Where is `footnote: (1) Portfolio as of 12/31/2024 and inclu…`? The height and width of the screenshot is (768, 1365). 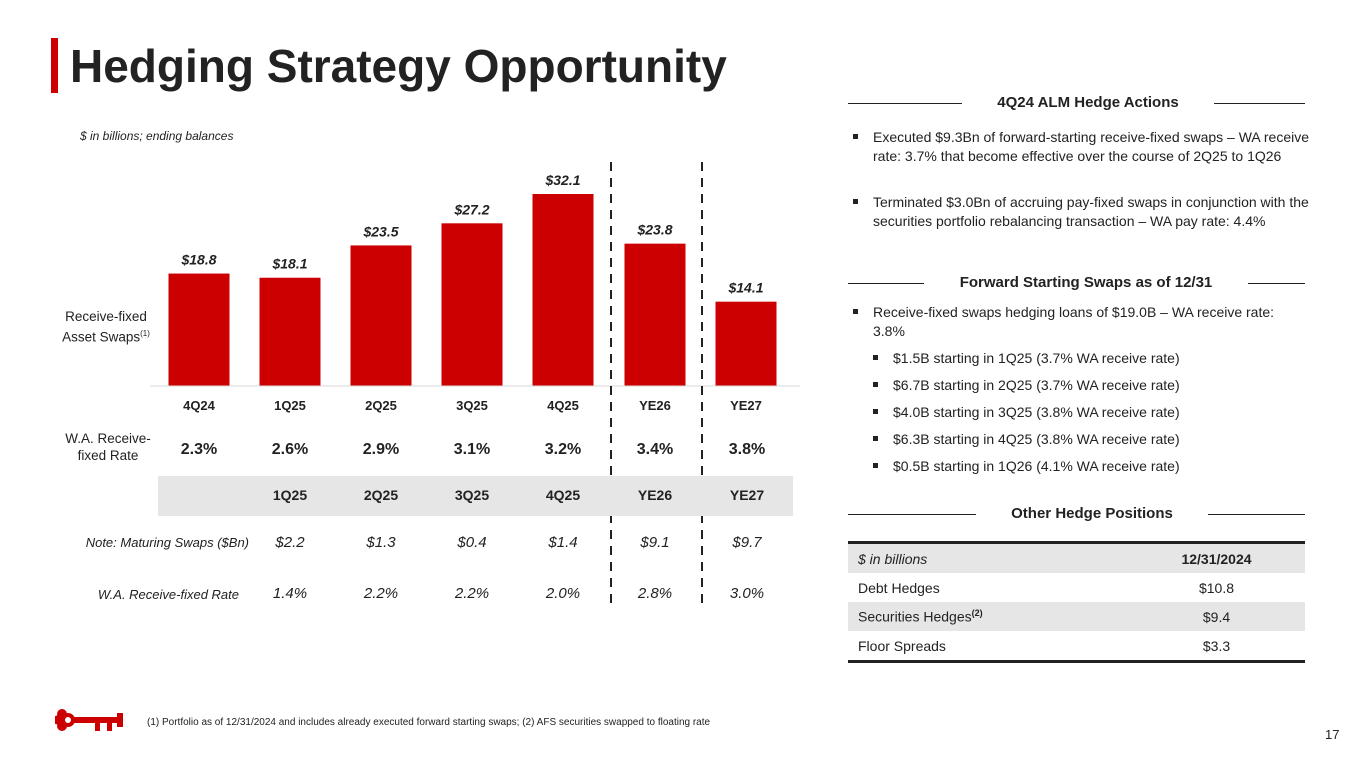
footnote: (1) Portfolio as of 12/31/2024 and inclu… is located at coordinates (429, 722).